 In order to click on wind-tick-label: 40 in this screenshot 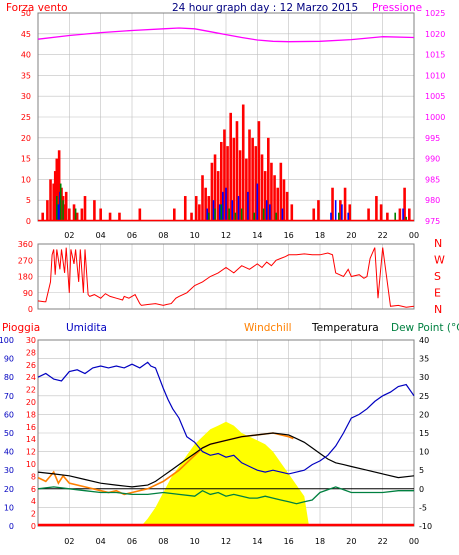, I will do `click(26, 55)`.